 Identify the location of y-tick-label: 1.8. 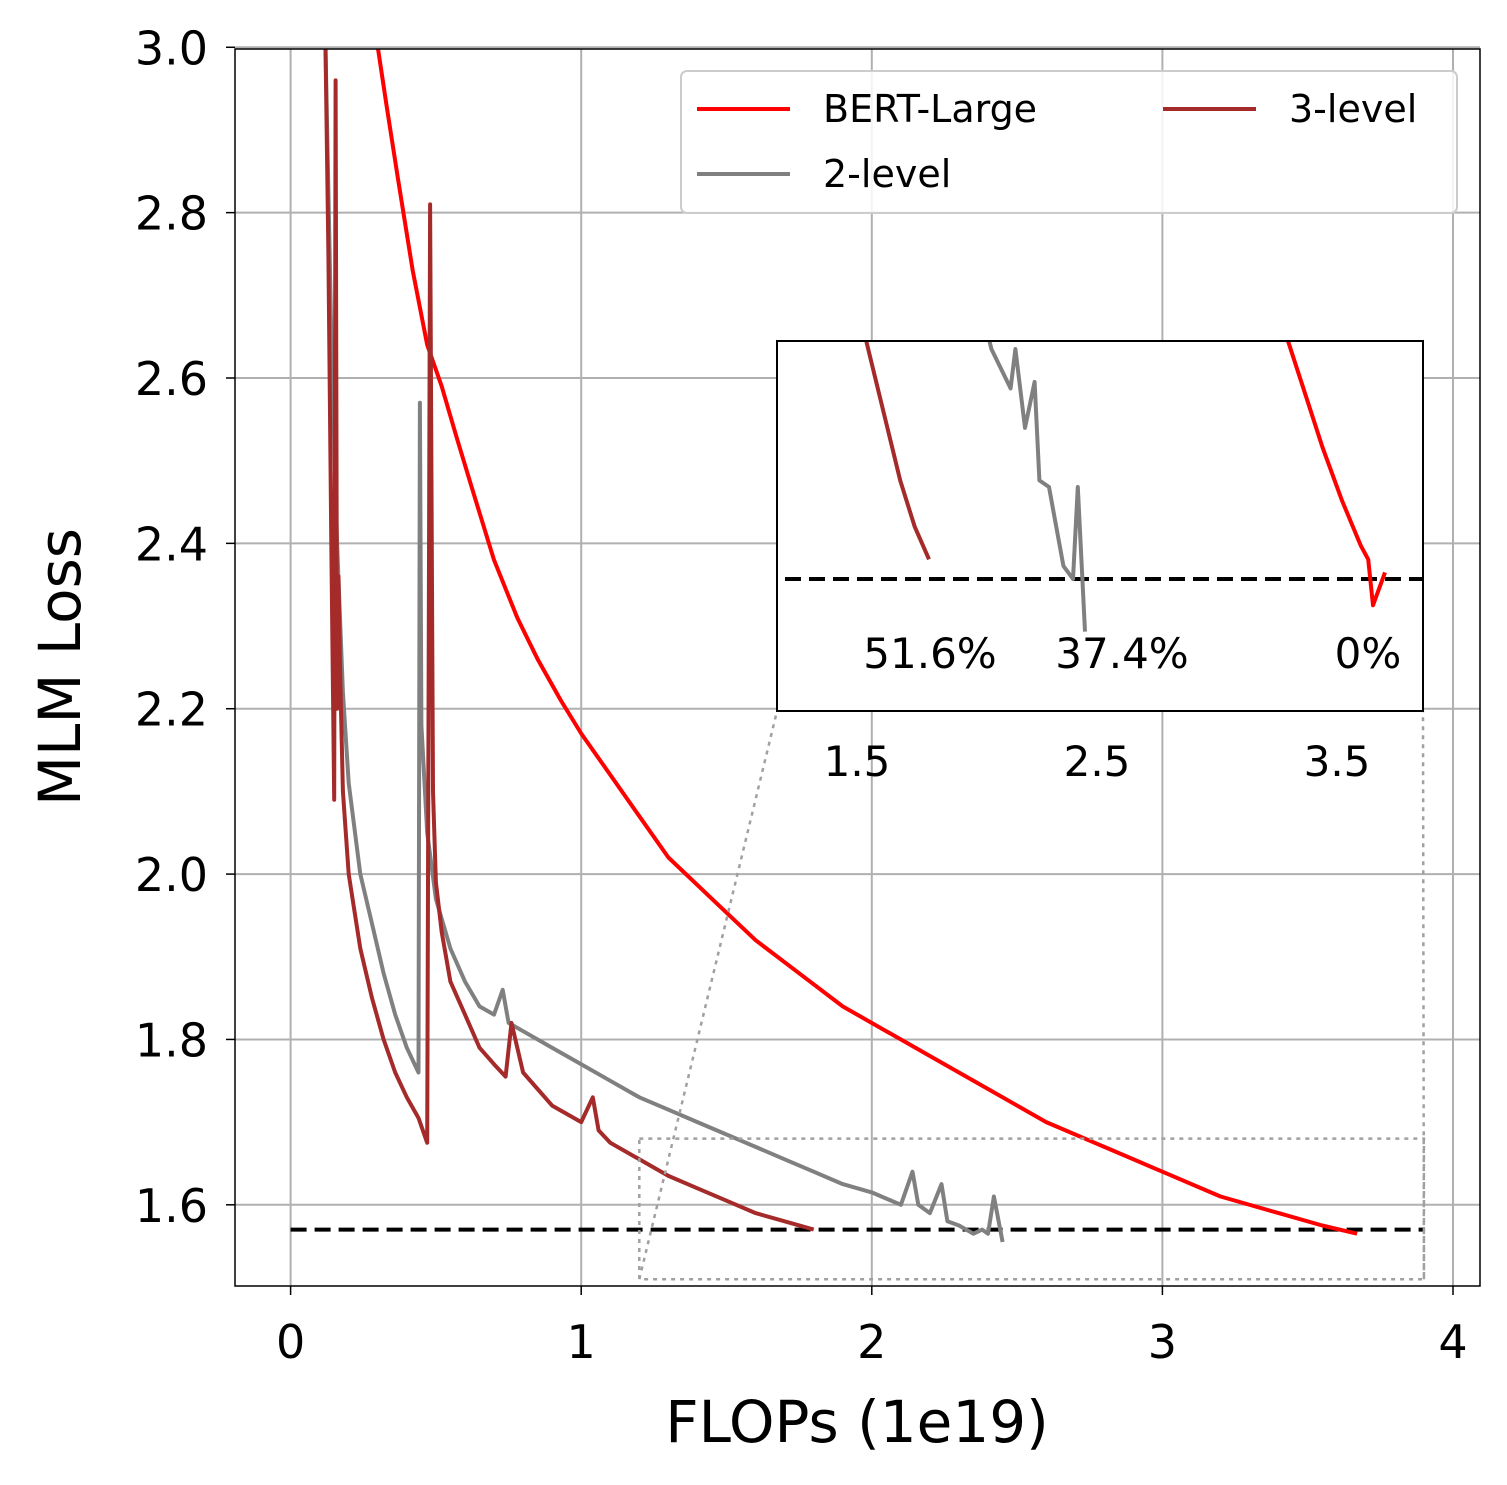
(171, 1040).